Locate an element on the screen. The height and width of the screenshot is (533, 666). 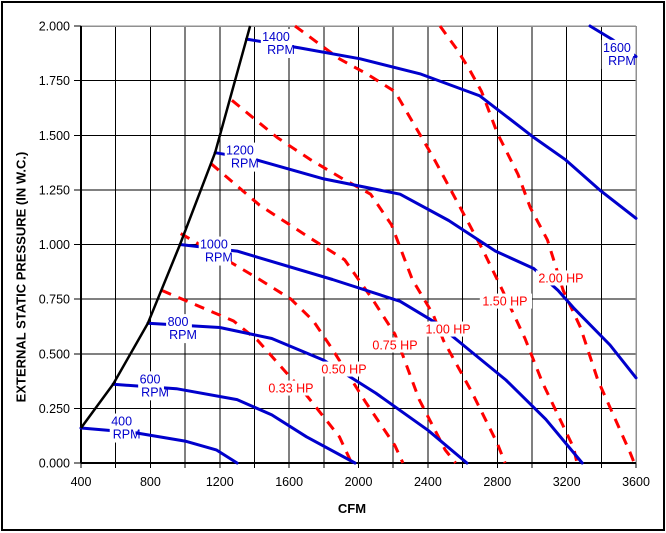
y-tick-label: 0.250 is located at coordinates (54, 409).